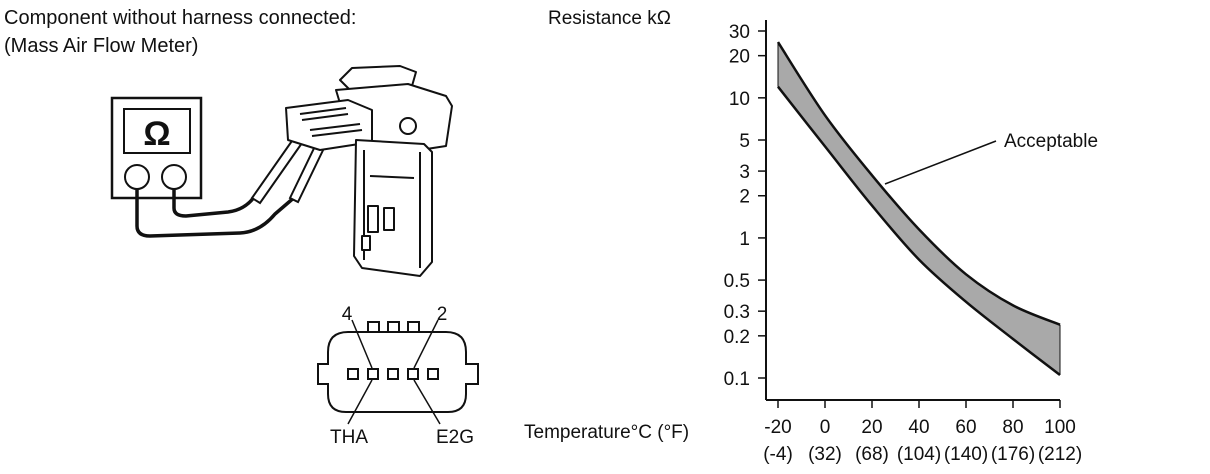  I want to click on x-tick-label-fahrenheit: (176), so click(1013, 454).